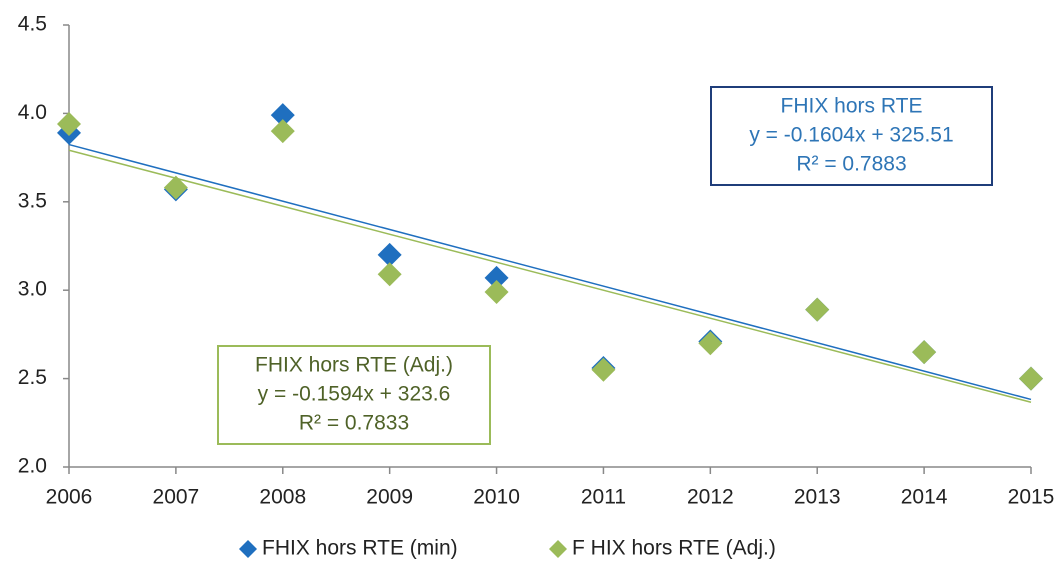 This screenshot has width=1062, height=572. I want to click on y-tick-label: 4.0, so click(32, 112).